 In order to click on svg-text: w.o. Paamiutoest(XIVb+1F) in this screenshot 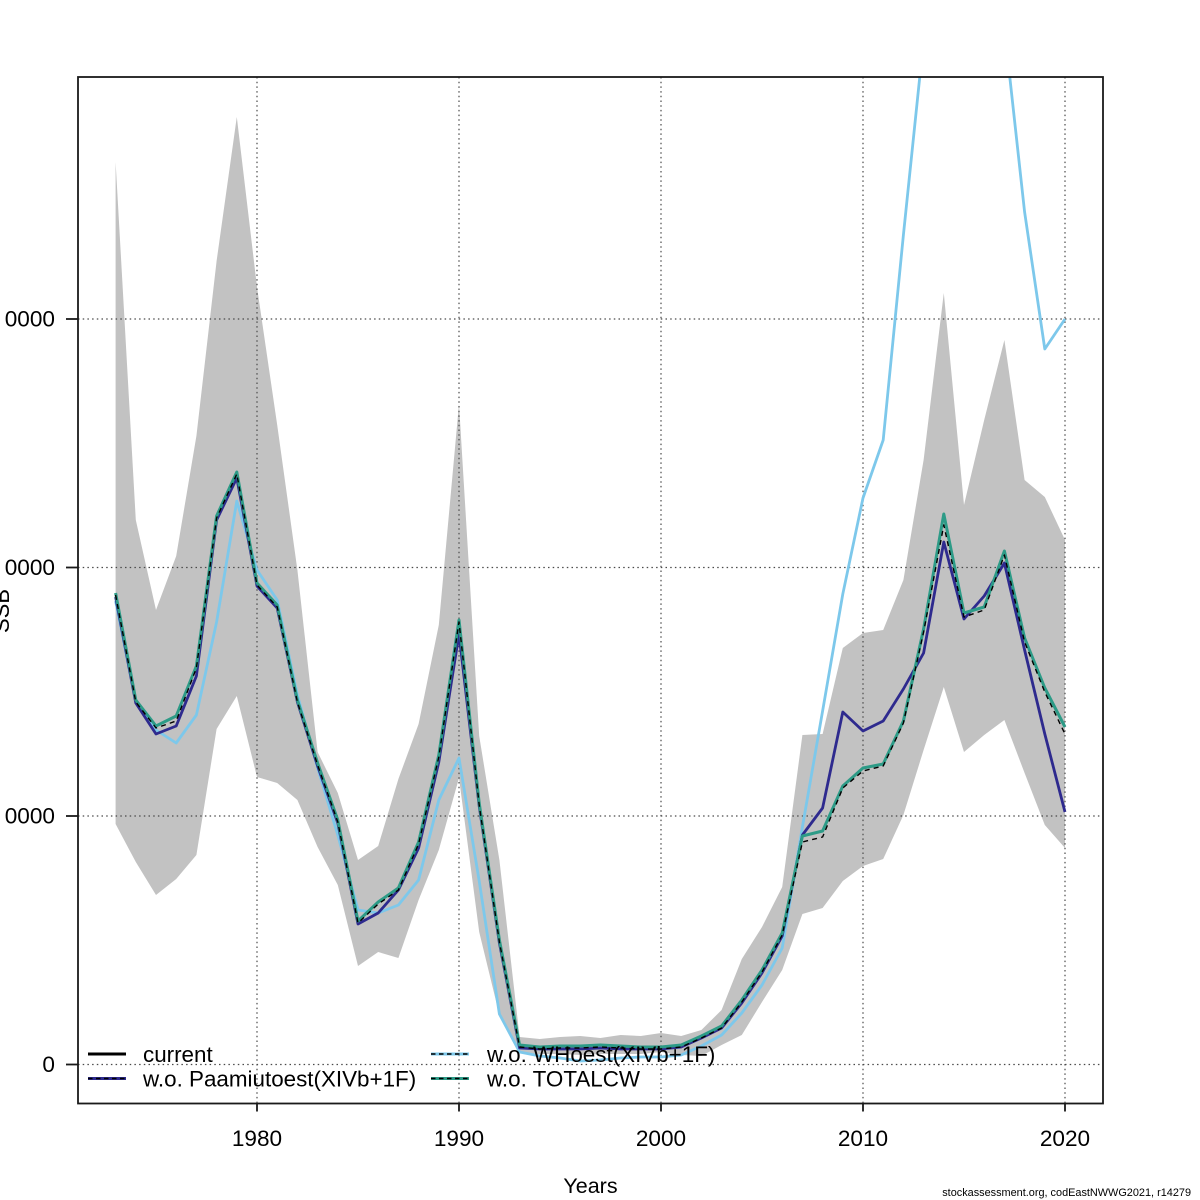, I will do `click(279, 1079)`.